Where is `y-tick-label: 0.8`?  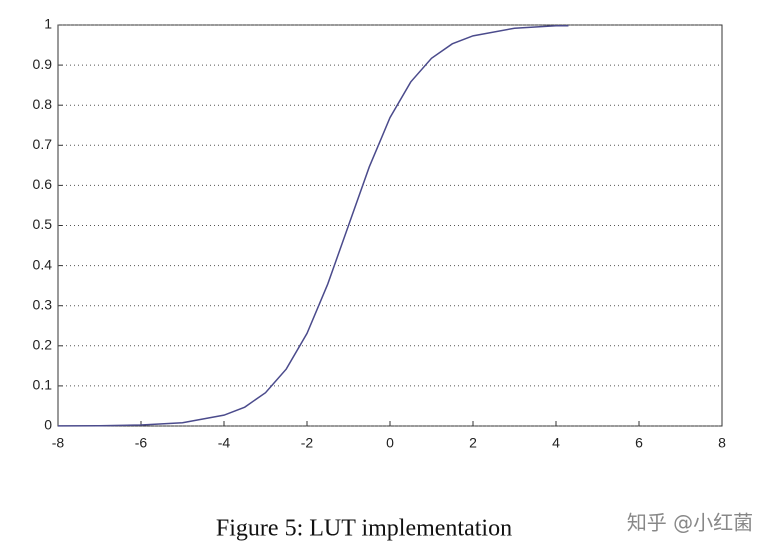 y-tick-label: 0.8 is located at coordinates (43, 104).